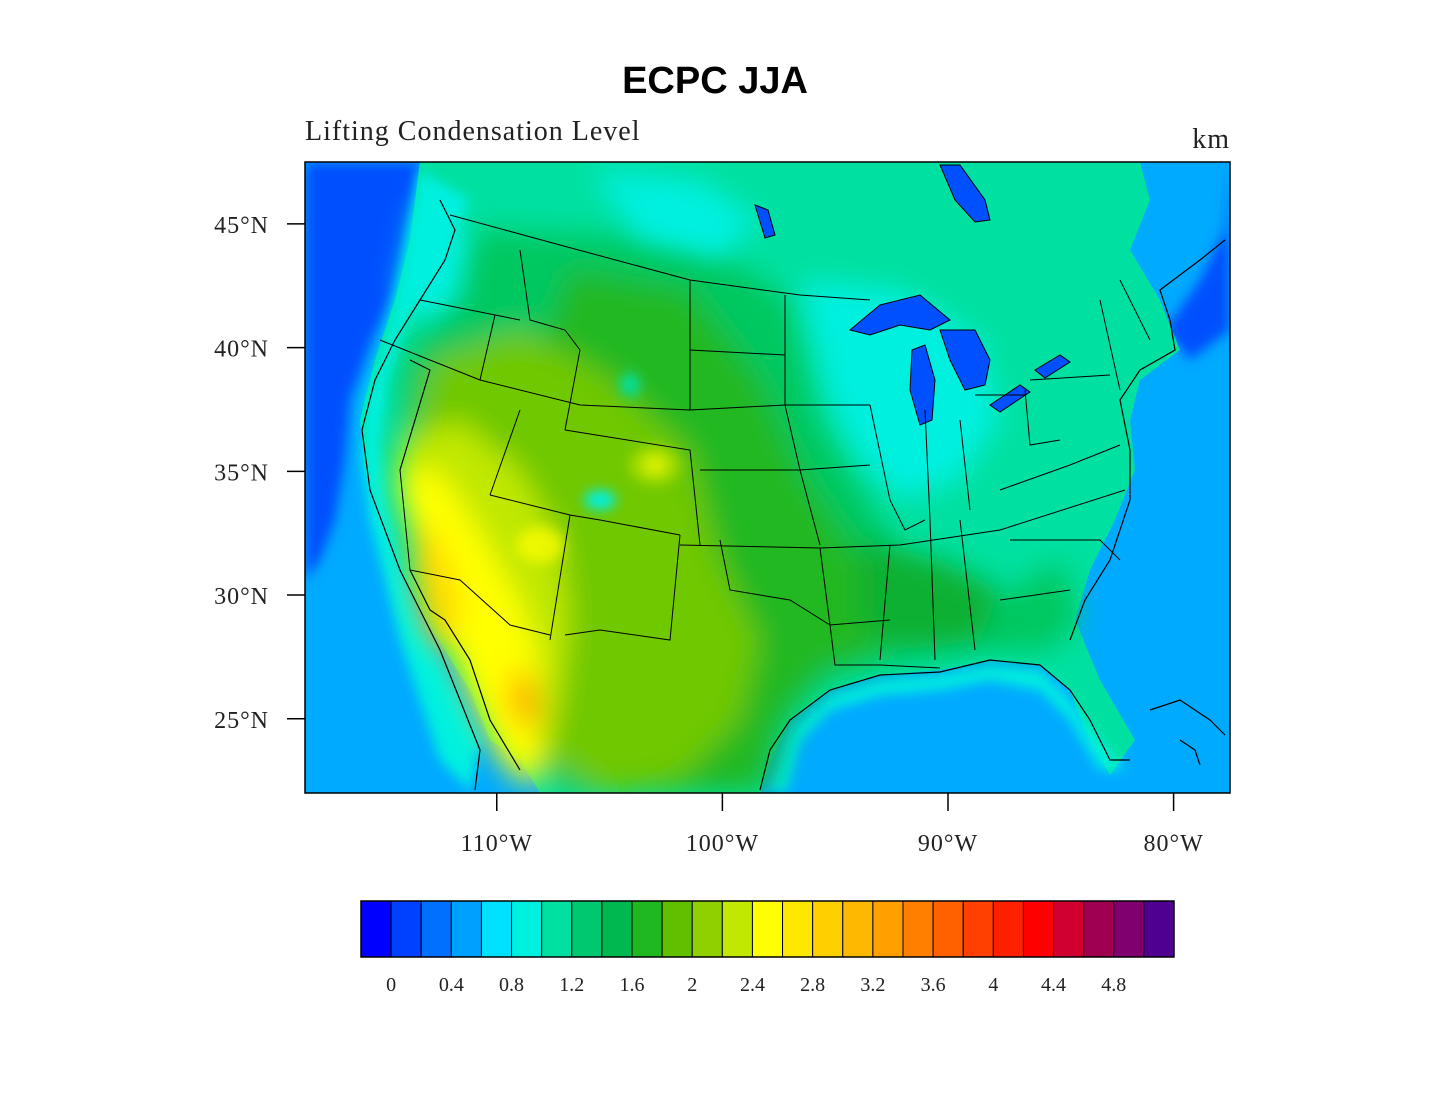 The width and height of the screenshot is (1430, 1105). What do you see at coordinates (965, 193) in the screenshot?
I see `lake-winnipeg` at bounding box center [965, 193].